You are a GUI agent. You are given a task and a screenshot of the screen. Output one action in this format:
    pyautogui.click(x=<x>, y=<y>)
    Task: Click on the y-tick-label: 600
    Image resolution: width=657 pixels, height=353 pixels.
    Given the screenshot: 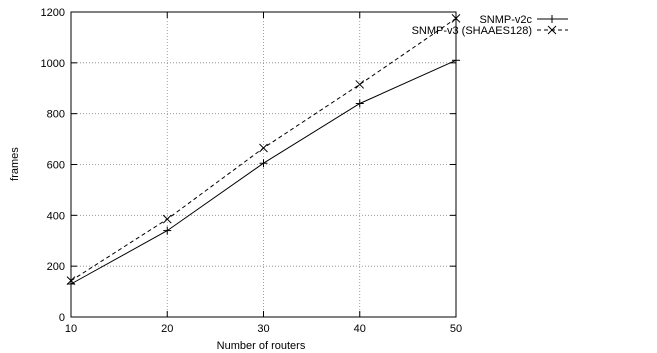 What is the action you would take?
    pyautogui.click(x=56, y=166)
    